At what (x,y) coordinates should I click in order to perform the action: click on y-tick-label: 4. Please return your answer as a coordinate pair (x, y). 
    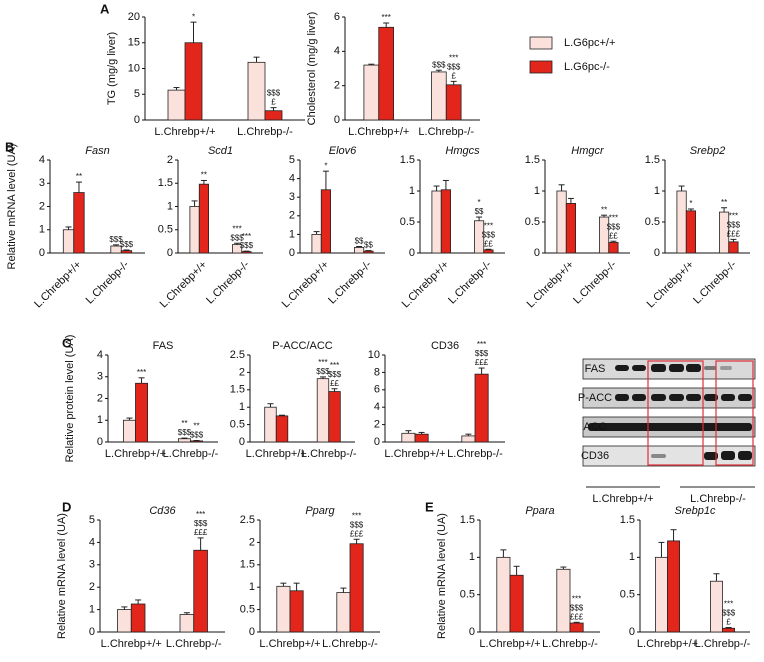
    Looking at the image, I should click on (377, 407).